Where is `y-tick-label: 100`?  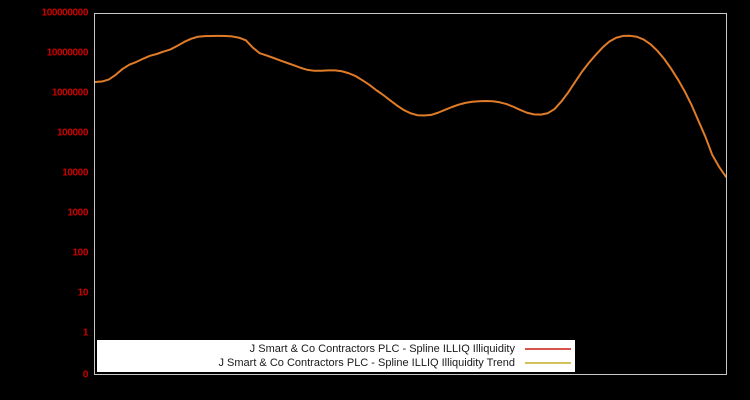 y-tick-label: 100 is located at coordinates (80, 253).